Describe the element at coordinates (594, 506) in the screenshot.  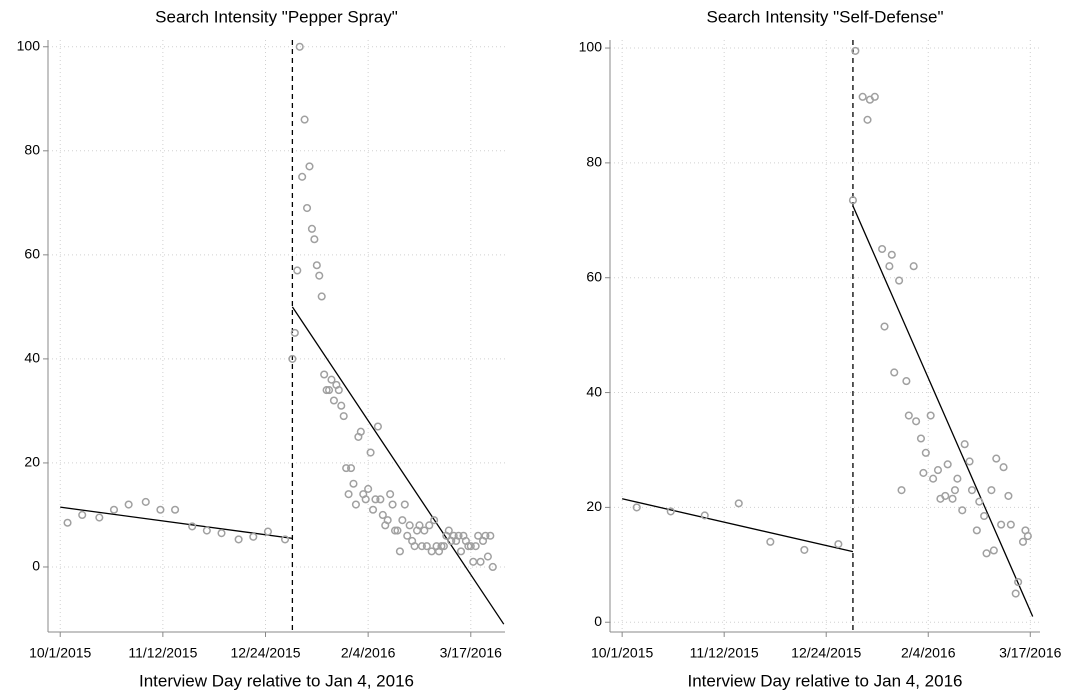
I see `y-tick-label: 20` at that location.